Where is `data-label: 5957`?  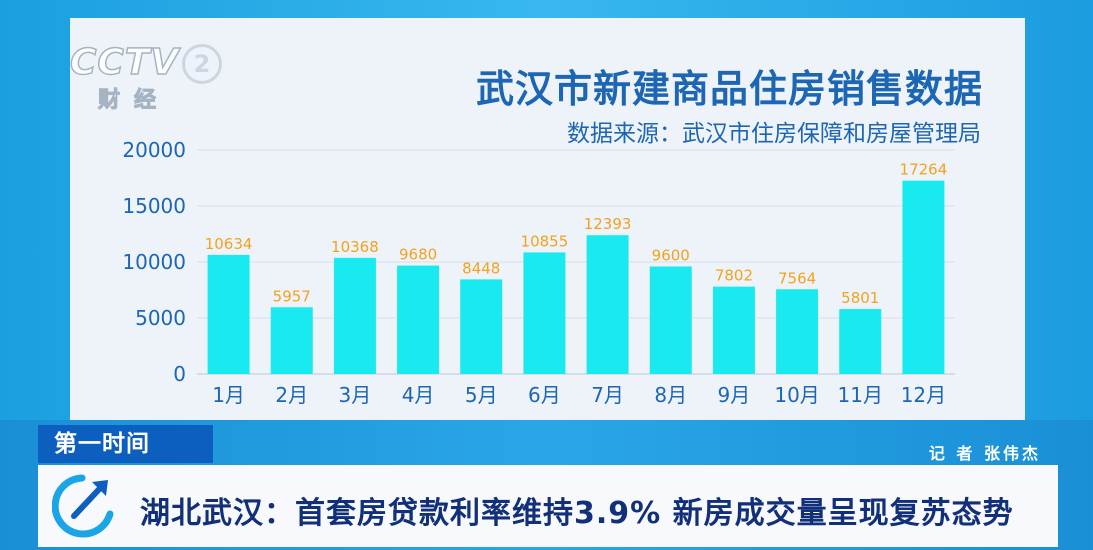 data-label: 5957 is located at coordinates (292, 296).